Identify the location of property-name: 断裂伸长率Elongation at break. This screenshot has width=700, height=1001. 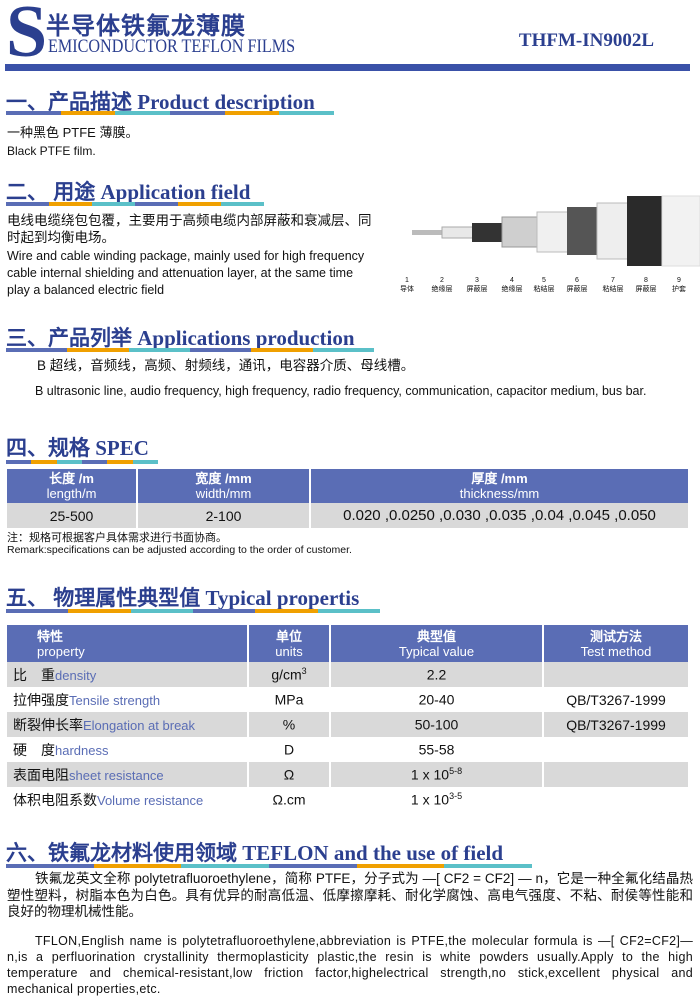
(128, 724).